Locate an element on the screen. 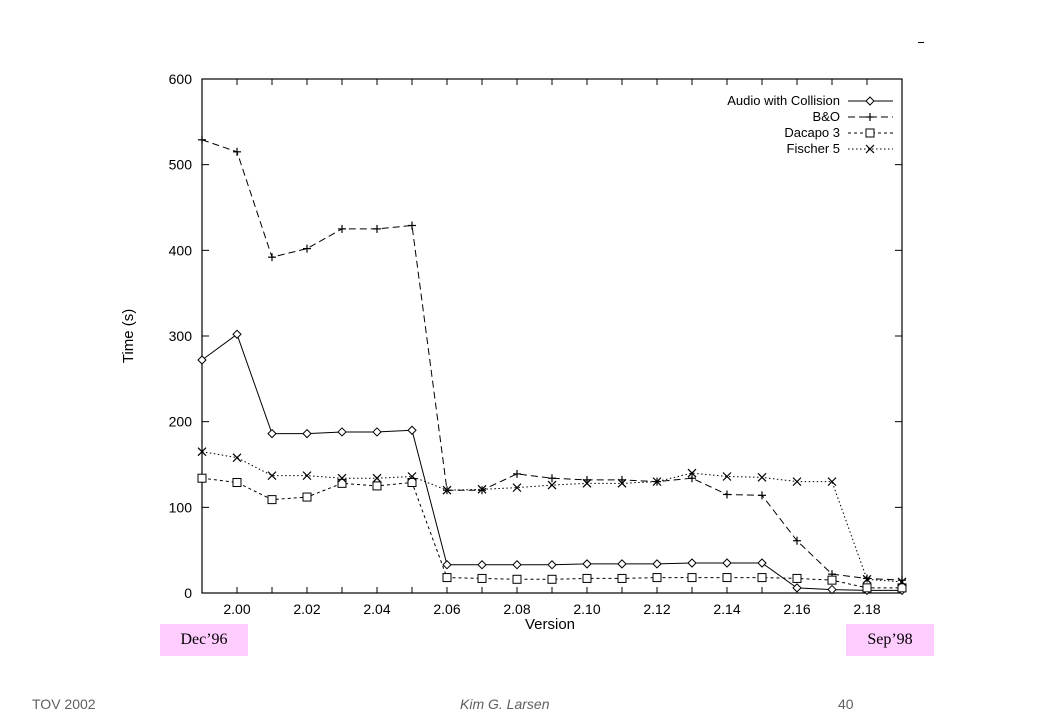  y-tick-label: 0 is located at coordinates (188, 593).